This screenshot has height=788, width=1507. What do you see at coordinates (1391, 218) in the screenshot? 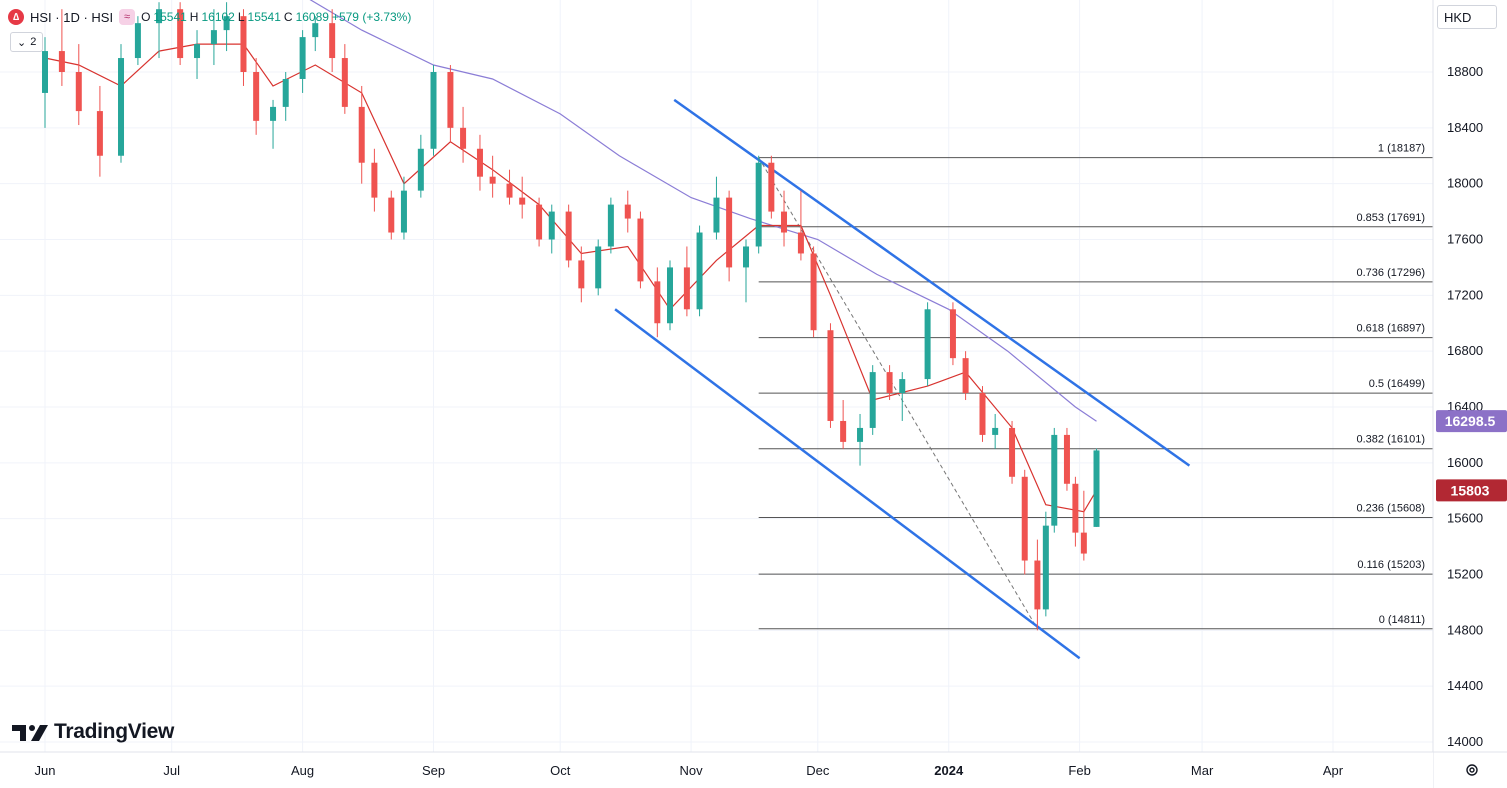
I see `fib-level-label: 0.853 (17691)` at bounding box center [1391, 218].